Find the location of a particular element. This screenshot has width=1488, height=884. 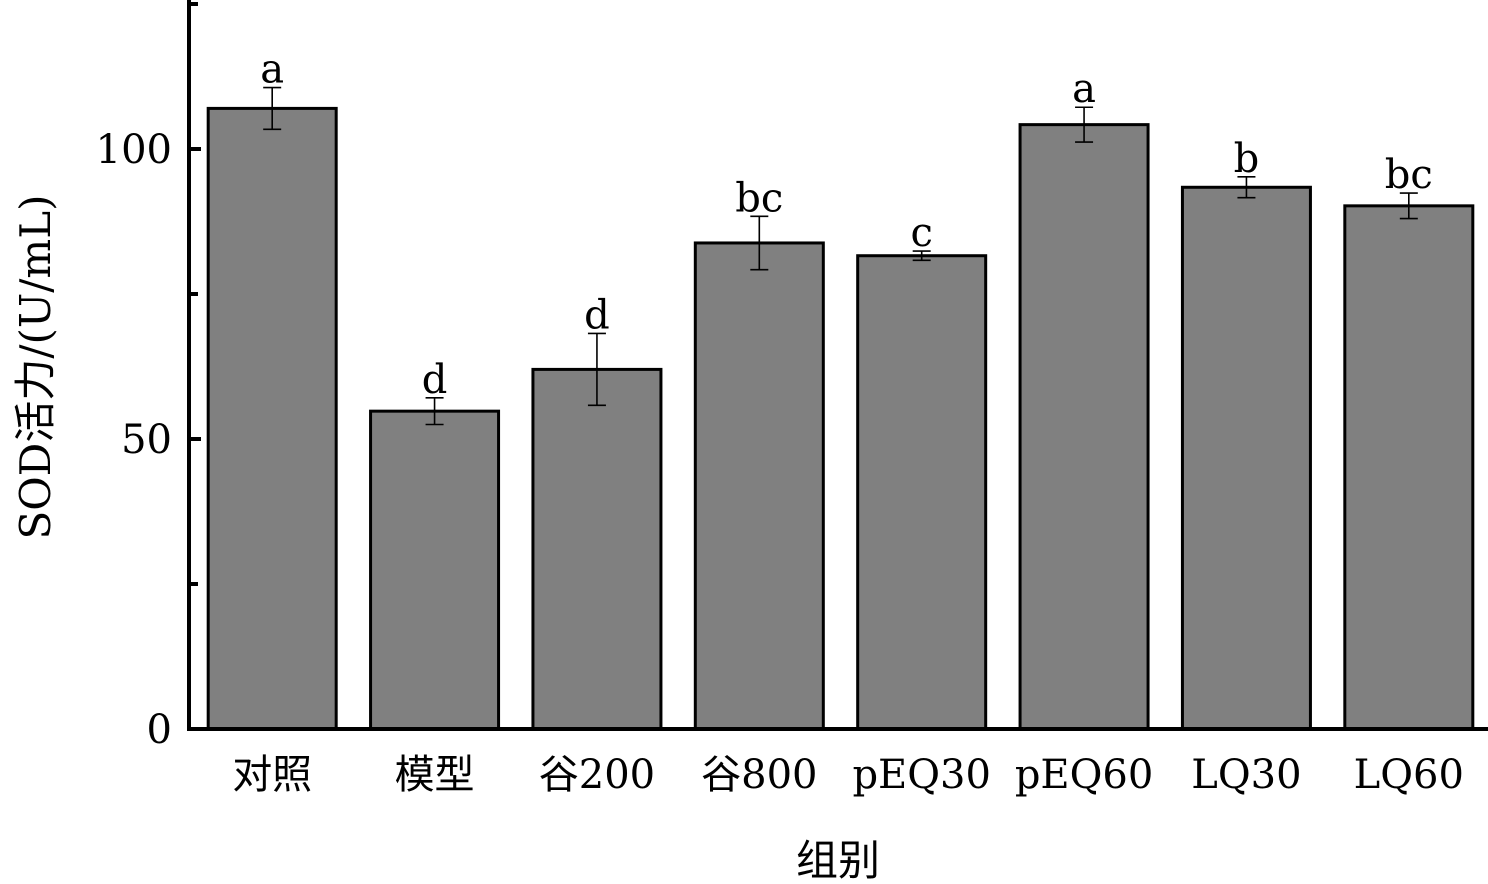

x-tick-label: 对照 is located at coordinates (272, 775).